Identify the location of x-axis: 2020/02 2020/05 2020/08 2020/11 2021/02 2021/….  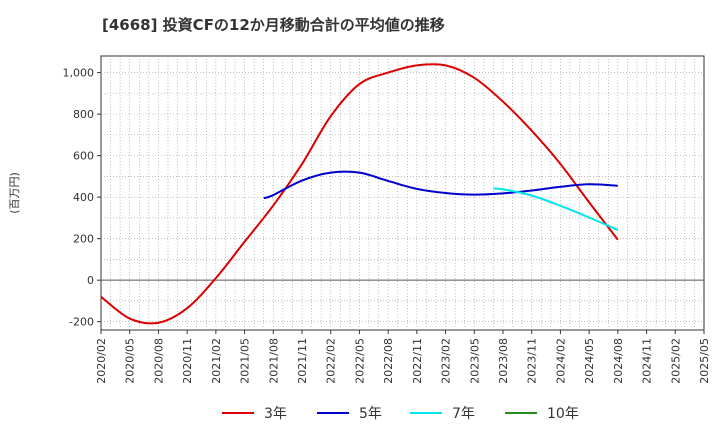
(403, 357).